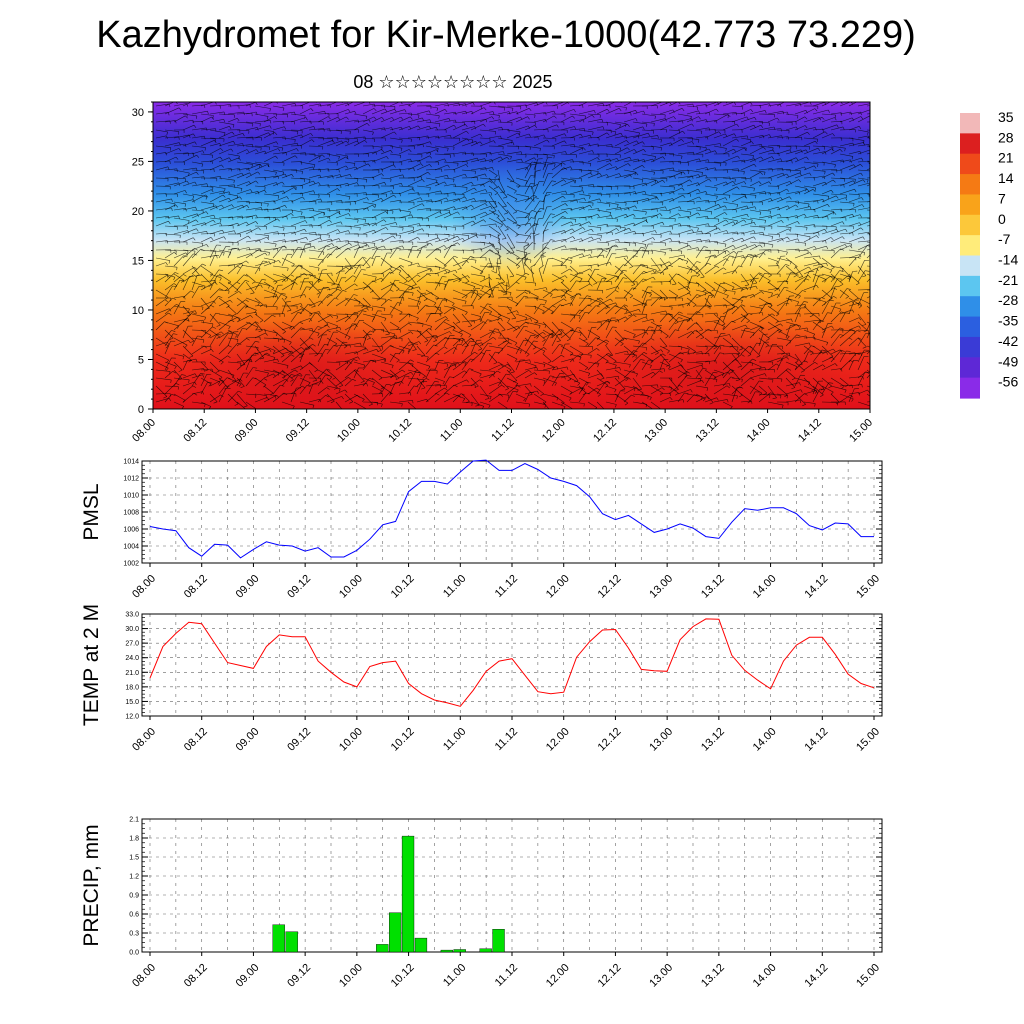  Describe the element at coordinates (300, 364) in the screenshot. I see `heatmap-warm-anomaly` at that location.